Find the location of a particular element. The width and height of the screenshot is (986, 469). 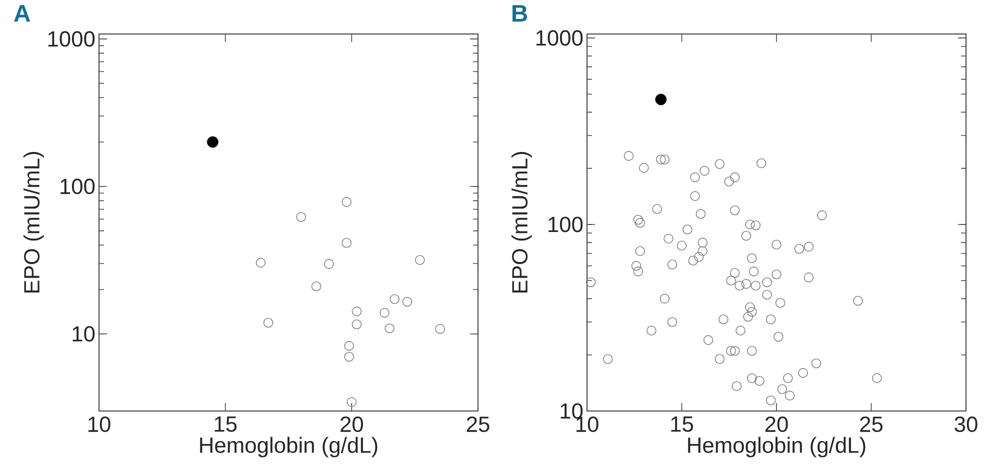

x-tick-label: 30 is located at coordinates (966, 424).